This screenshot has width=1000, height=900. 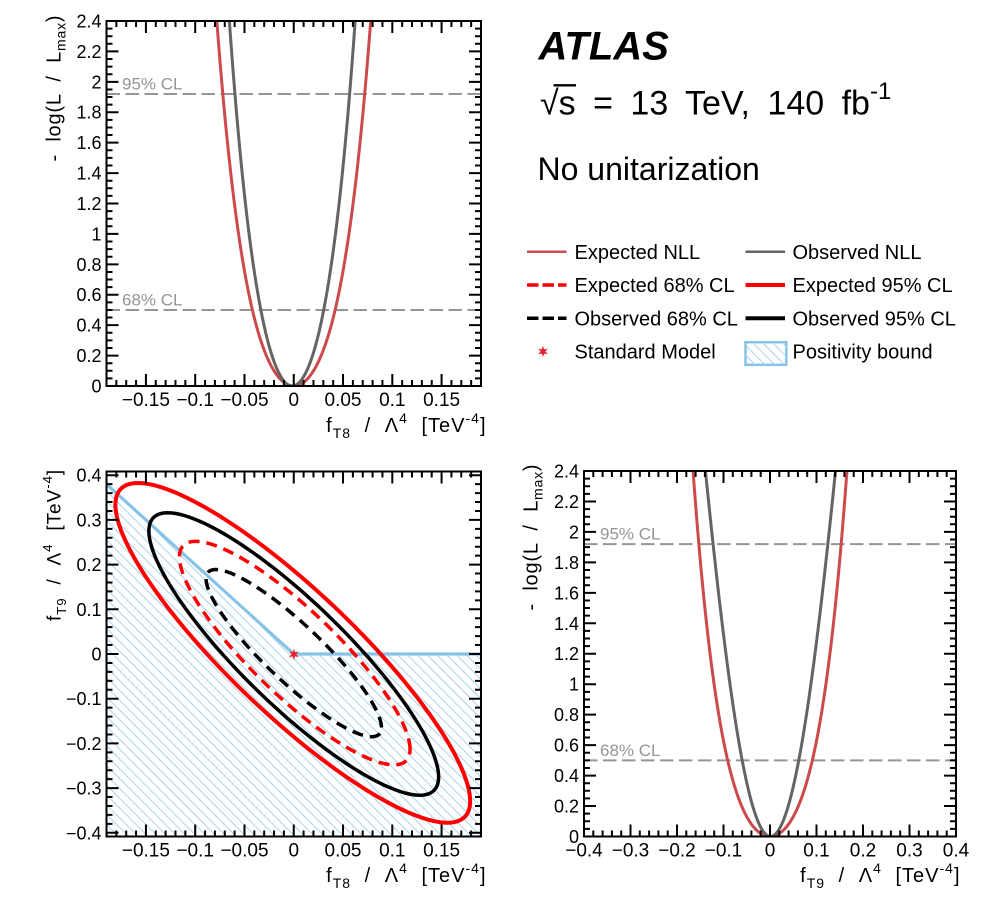 What do you see at coordinates (54, 545) in the screenshot?
I see `svg-text: fT9 / Λ4 [TeV-4]` at bounding box center [54, 545].